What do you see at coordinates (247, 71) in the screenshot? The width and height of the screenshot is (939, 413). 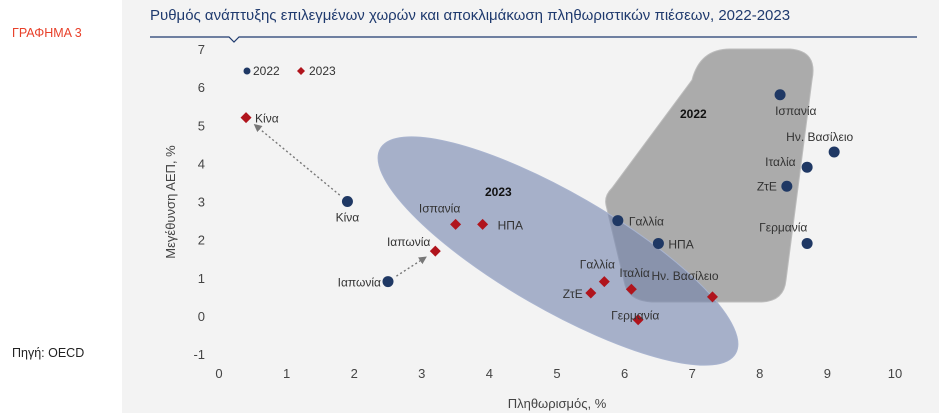 I see `legend-marker-2022` at bounding box center [247, 71].